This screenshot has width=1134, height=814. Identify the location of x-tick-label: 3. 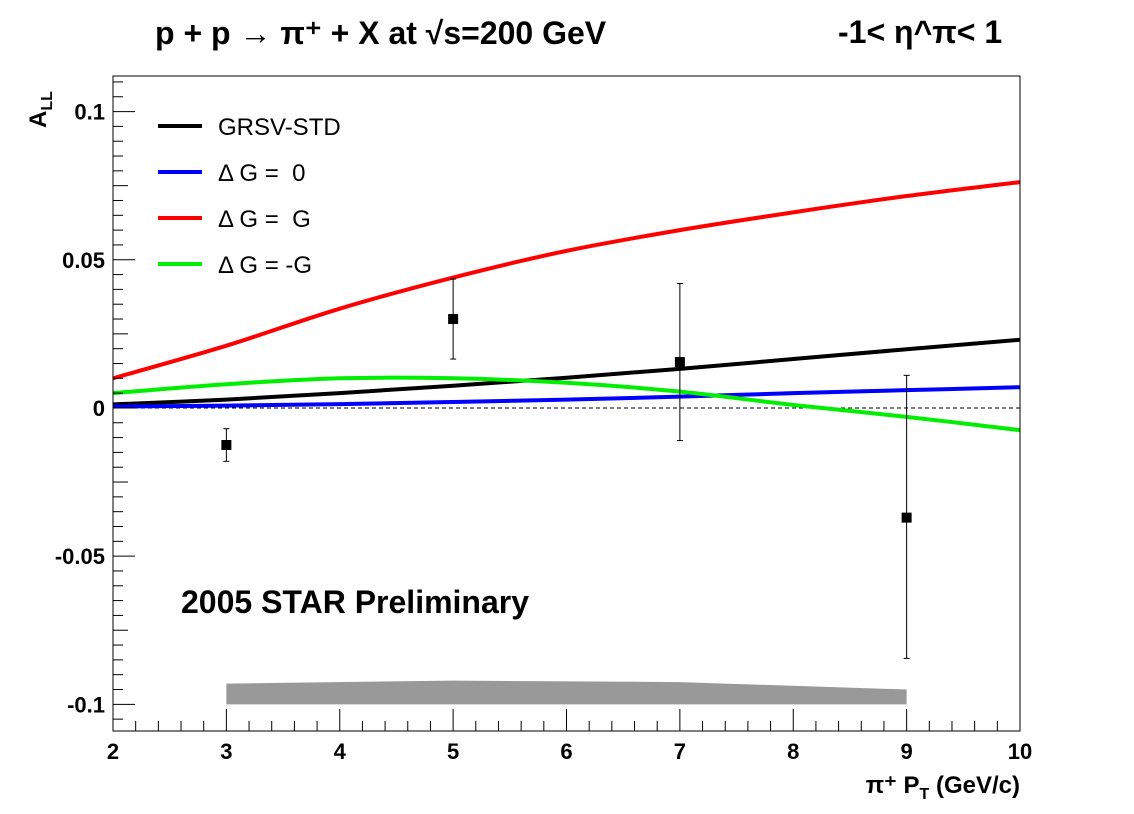
(226, 751).